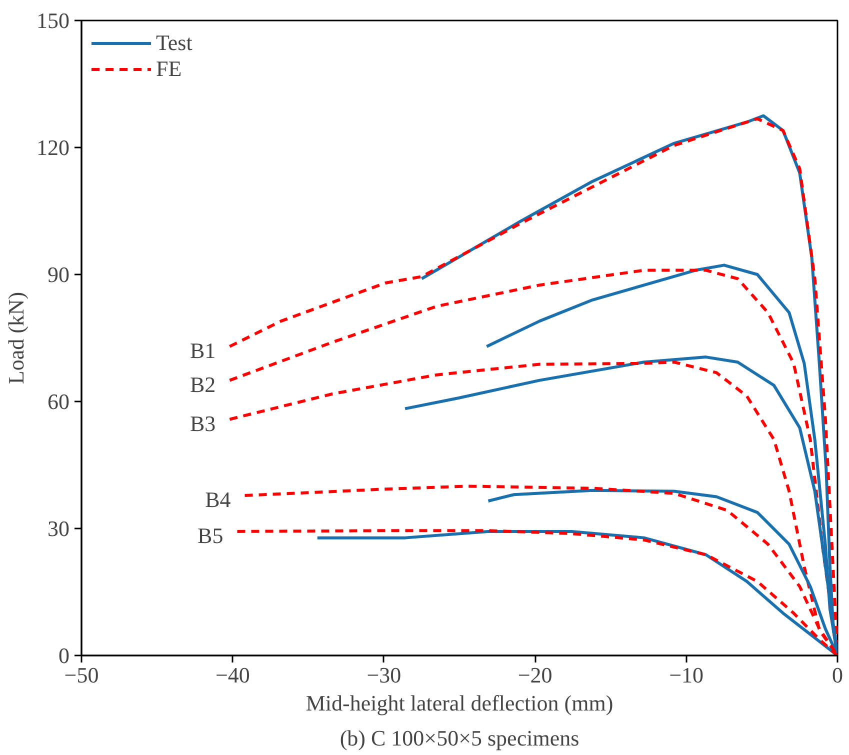 This screenshot has width=849, height=755. Describe the element at coordinates (232, 675) in the screenshot. I see `x-tick-label: −40` at that location.